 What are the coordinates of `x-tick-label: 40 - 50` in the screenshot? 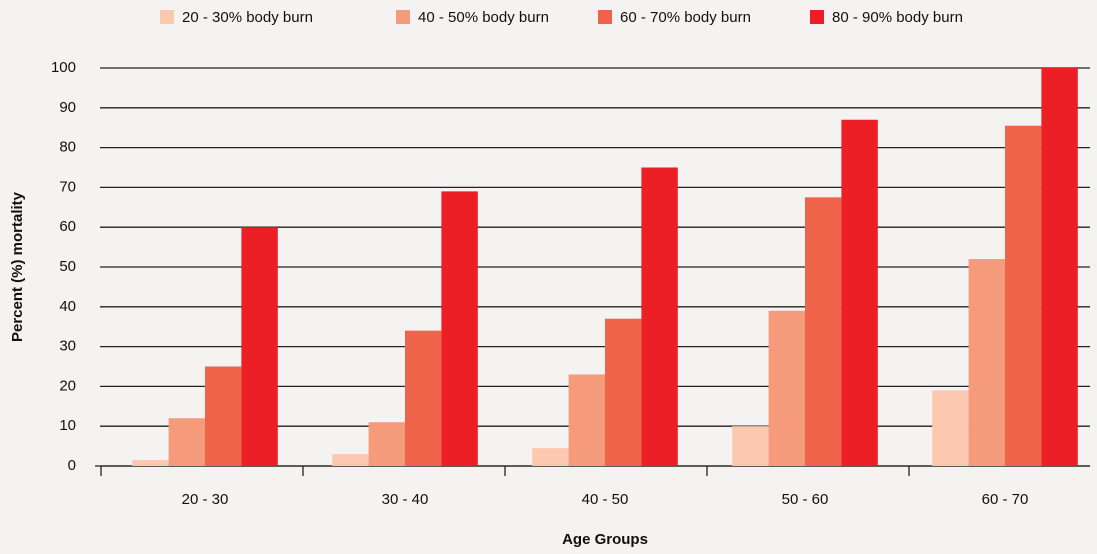 It's located at (605, 499).